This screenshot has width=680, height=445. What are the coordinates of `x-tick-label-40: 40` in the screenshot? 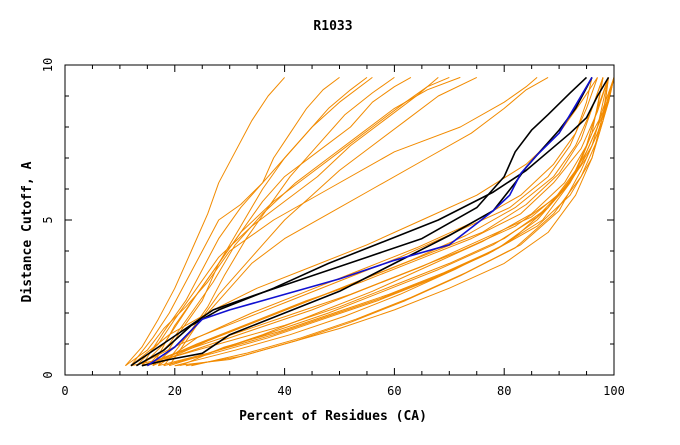 It's located at (284, 391).